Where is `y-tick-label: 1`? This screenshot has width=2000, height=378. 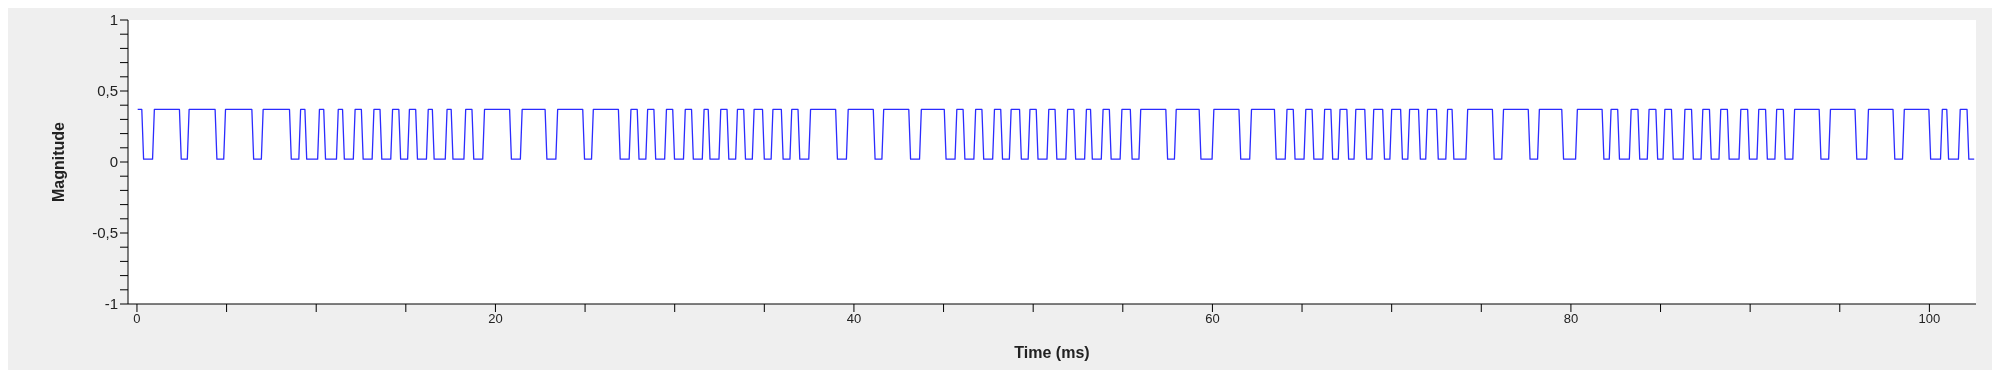
y-tick-label: 1 is located at coordinates (113, 20).